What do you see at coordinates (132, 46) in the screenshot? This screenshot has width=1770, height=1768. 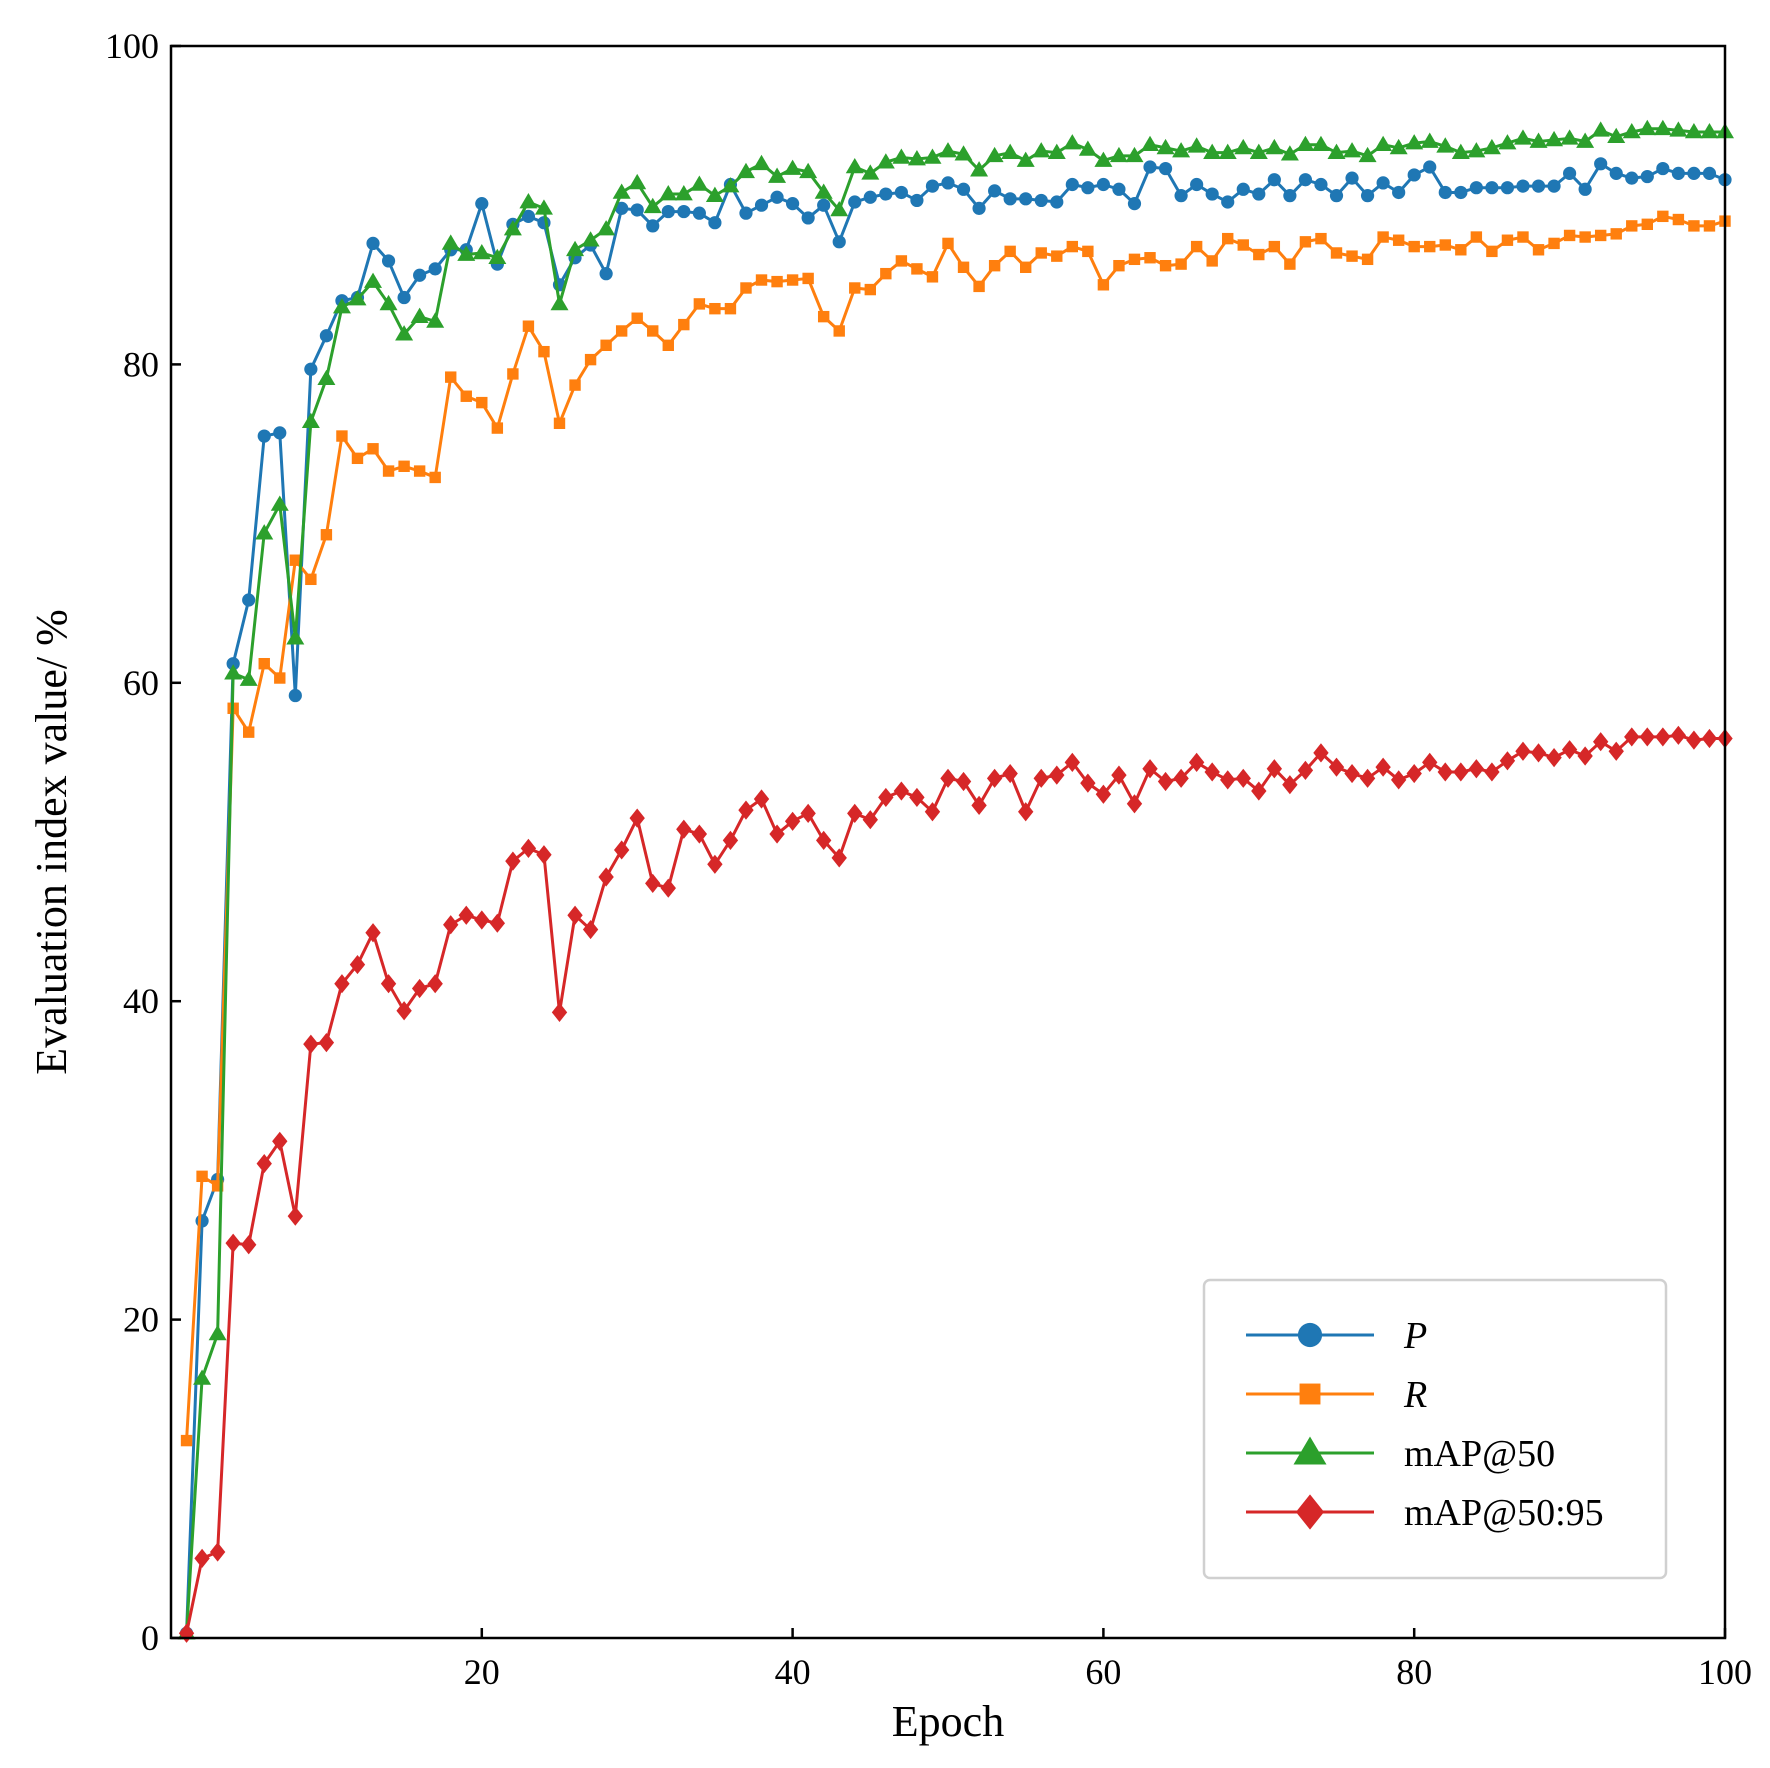 I see `y-tick-label: 100` at bounding box center [132, 46].